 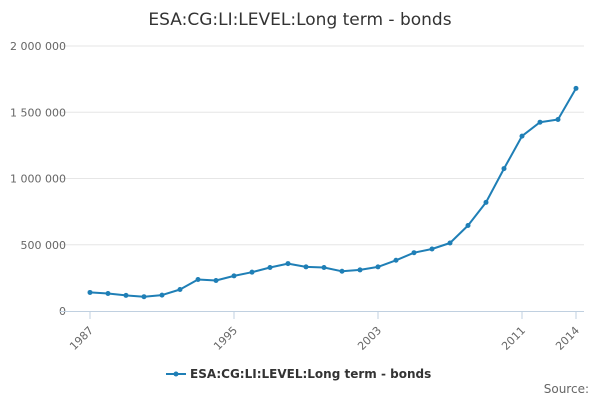 I want to click on y-tick-label: 1 500 000, so click(x=38, y=112).